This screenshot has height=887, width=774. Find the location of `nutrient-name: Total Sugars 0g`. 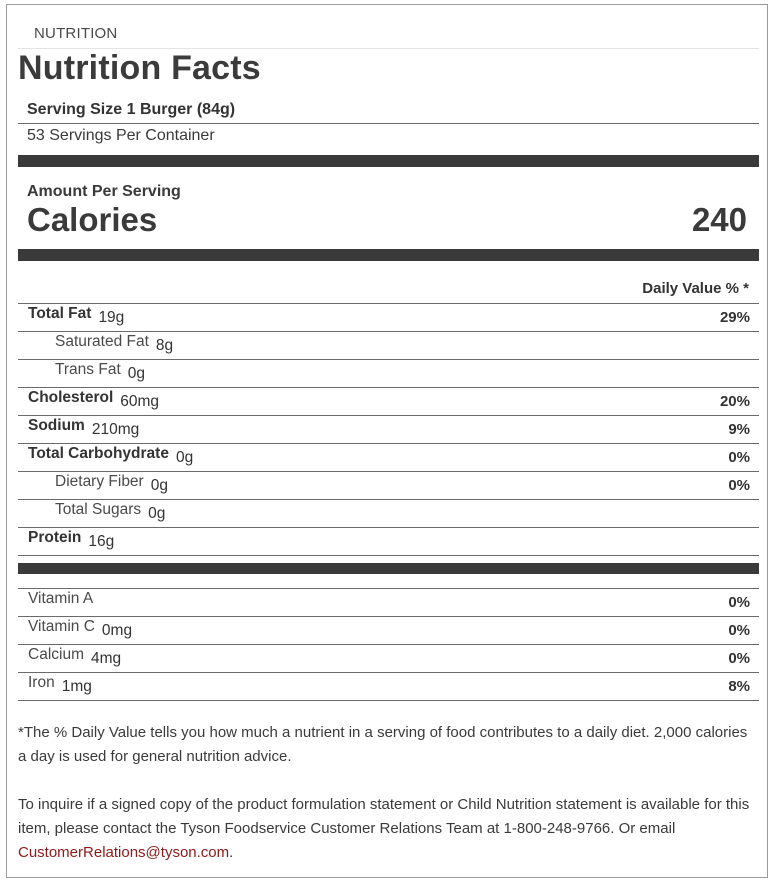

nutrient-name: Total Sugars 0g is located at coordinates (110, 511).